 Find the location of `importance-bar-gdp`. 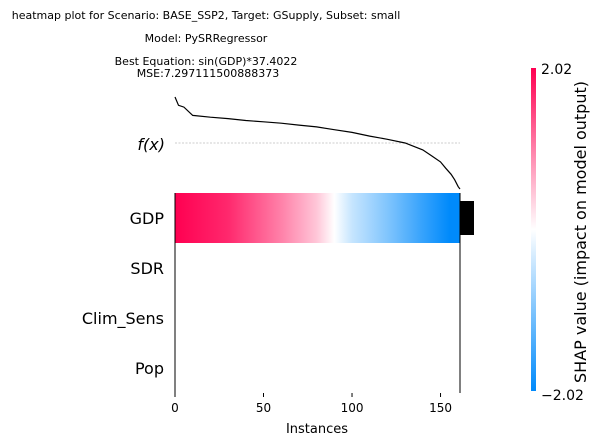

importance-bar-gdp is located at coordinates (467, 218).